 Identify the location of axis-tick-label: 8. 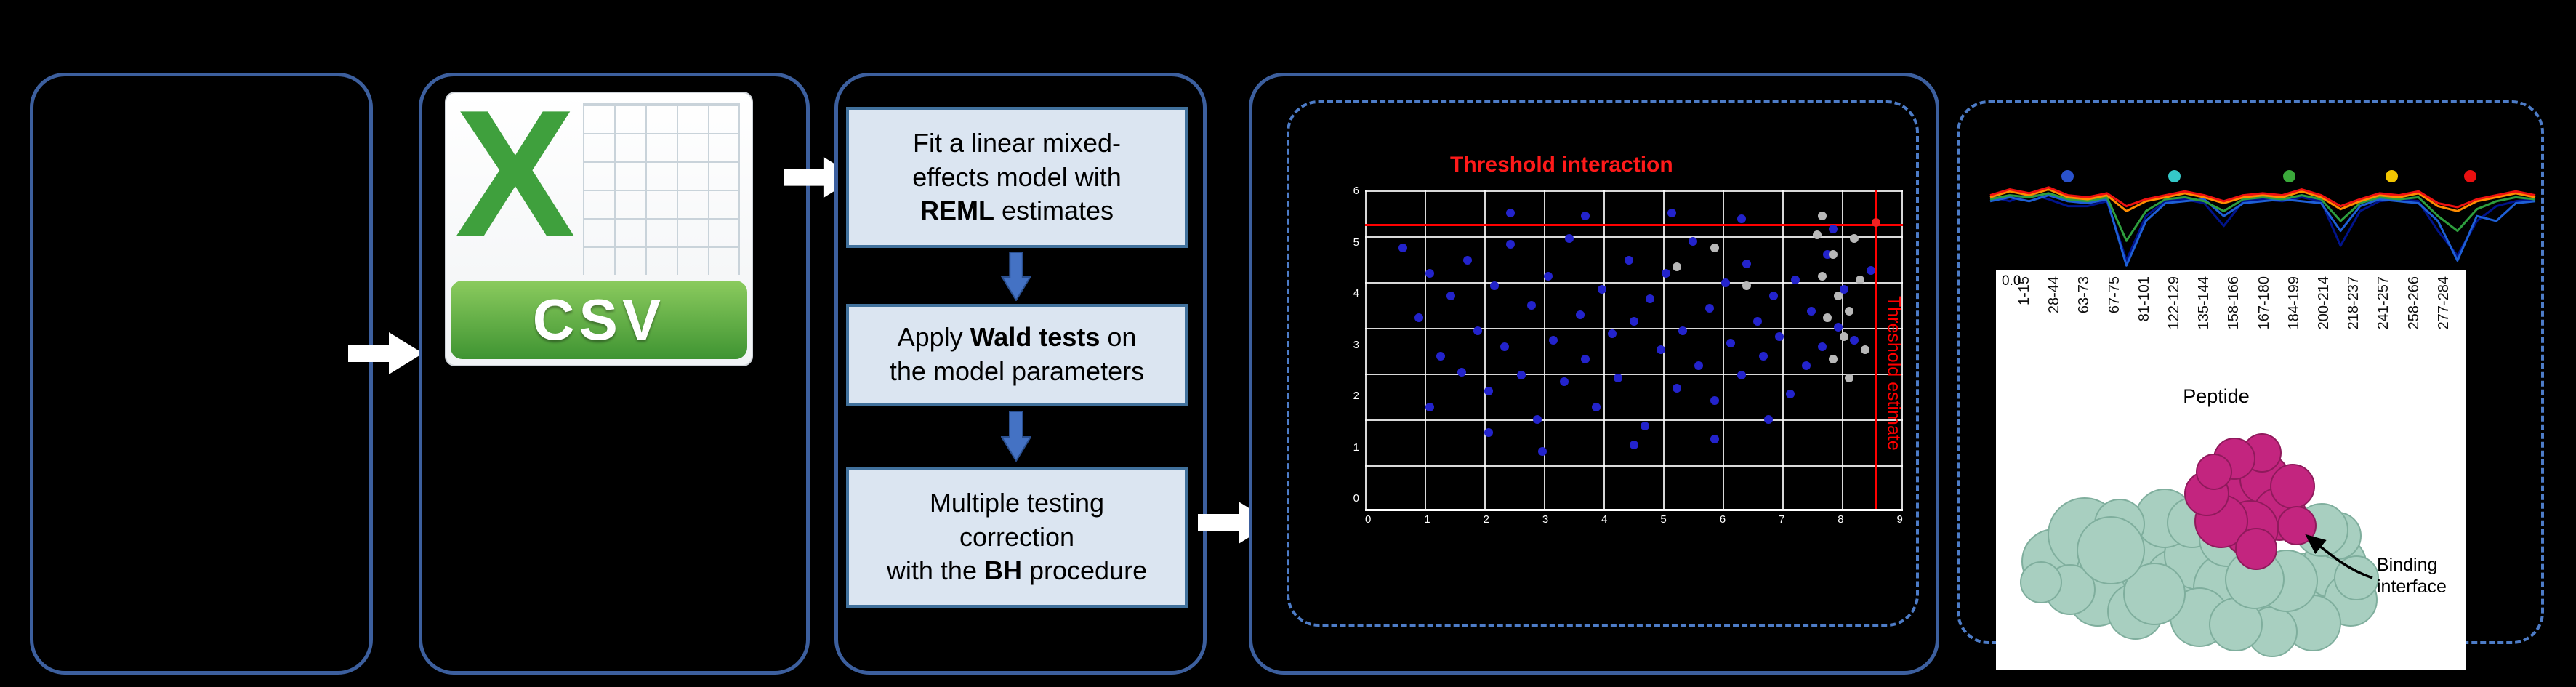
(1841, 519).